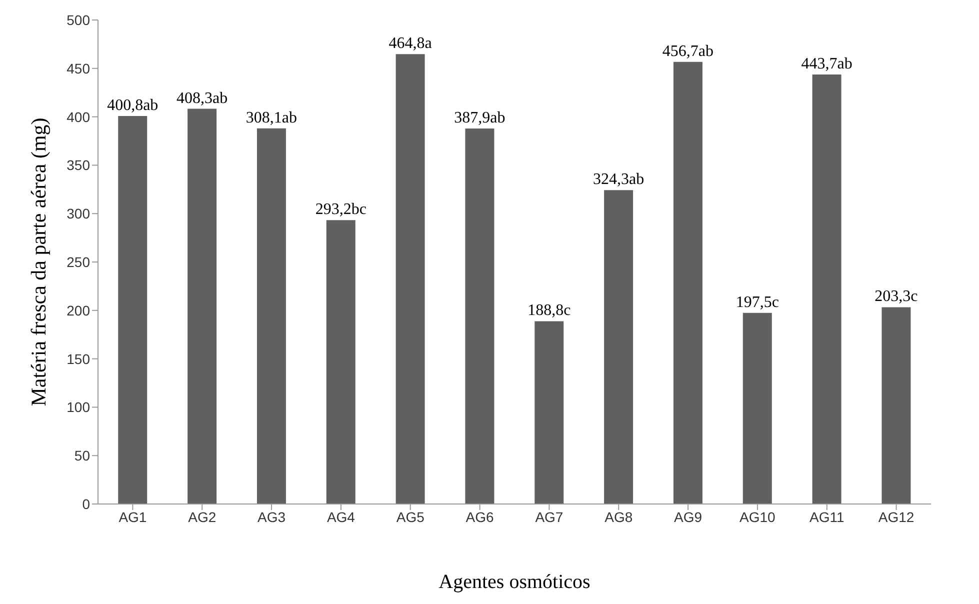 This screenshot has height=604, width=979. Describe the element at coordinates (272, 516) in the screenshot. I see `x-tick-label: AG3` at that location.